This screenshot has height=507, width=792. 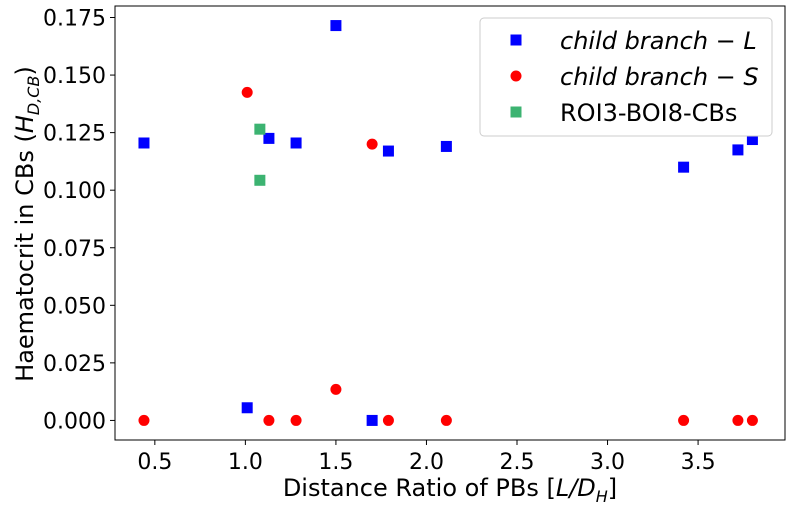 What do you see at coordinates (74, 191) in the screenshot?
I see `y-tick-label: 0.100` at bounding box center [74, 191].